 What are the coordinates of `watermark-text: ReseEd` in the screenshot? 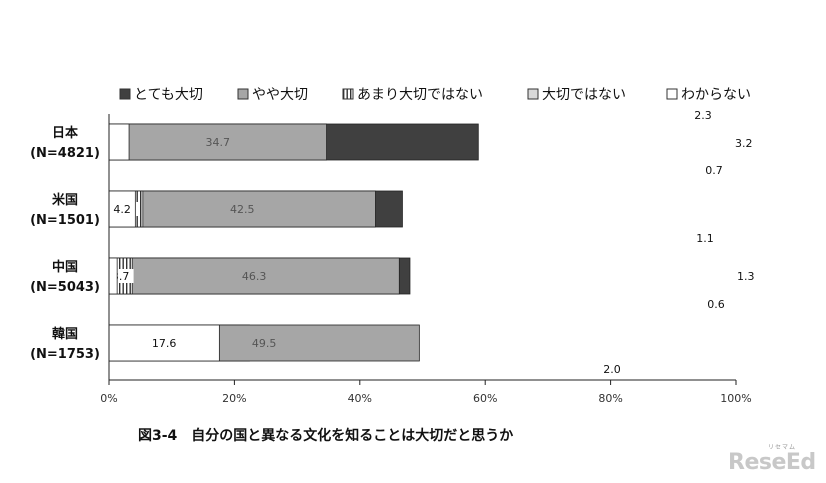 It's located at (772, 462).